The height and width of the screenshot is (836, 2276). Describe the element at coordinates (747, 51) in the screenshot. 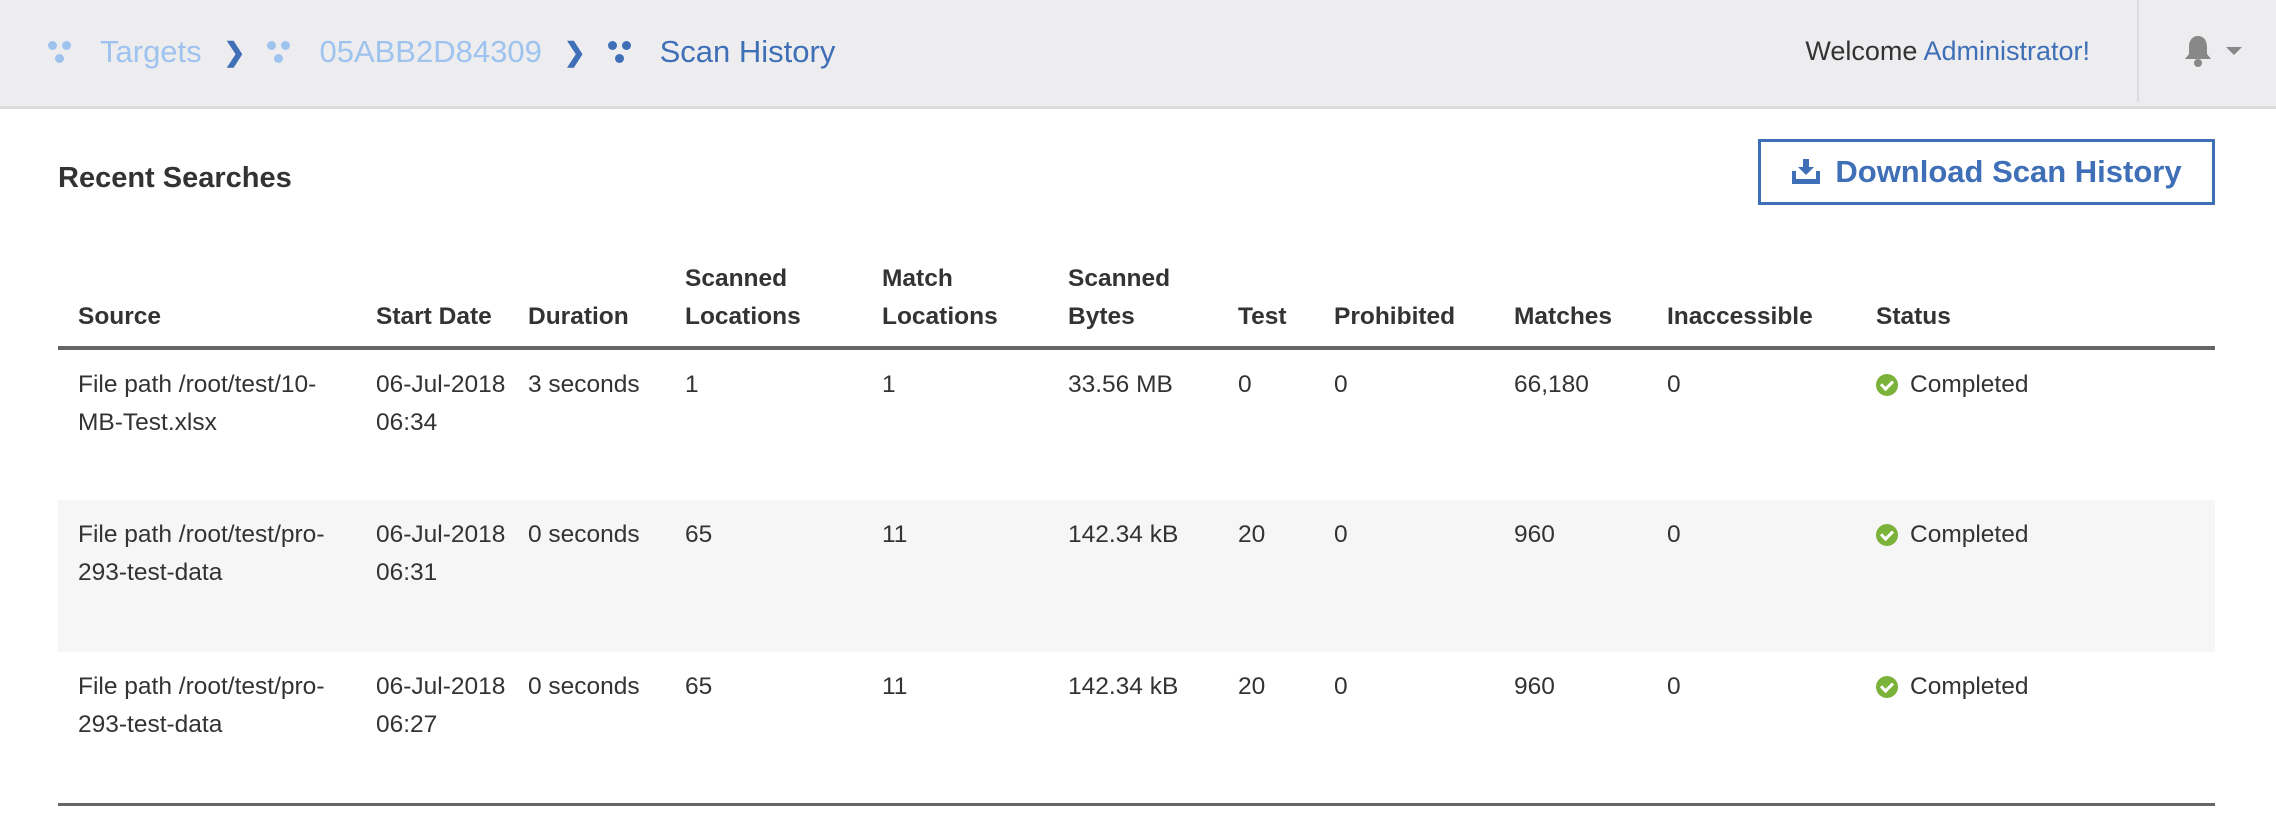

I see `breadcrumb-label: Scan History` at that location.